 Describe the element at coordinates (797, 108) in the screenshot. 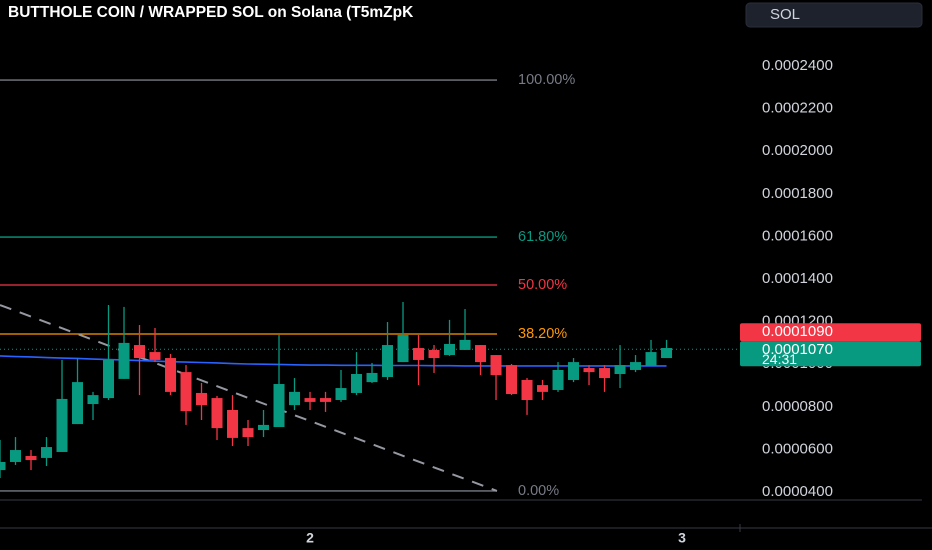

I see `y-tick-label: 0.0002200` at that location.